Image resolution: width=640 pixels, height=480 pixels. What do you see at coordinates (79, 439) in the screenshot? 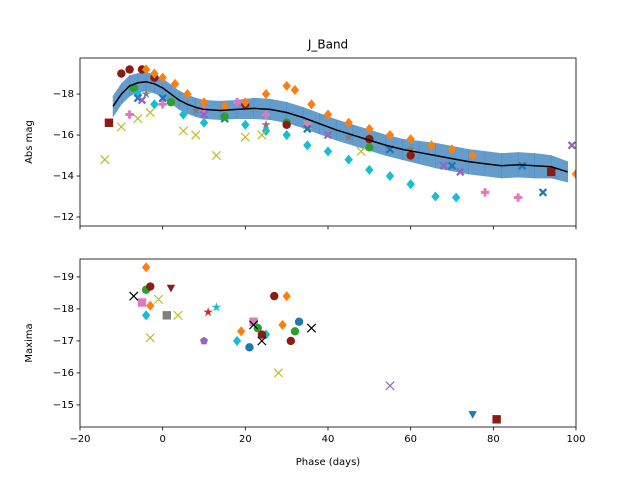
I see `x-tick-label: −20` at bounding box center [79, 439].